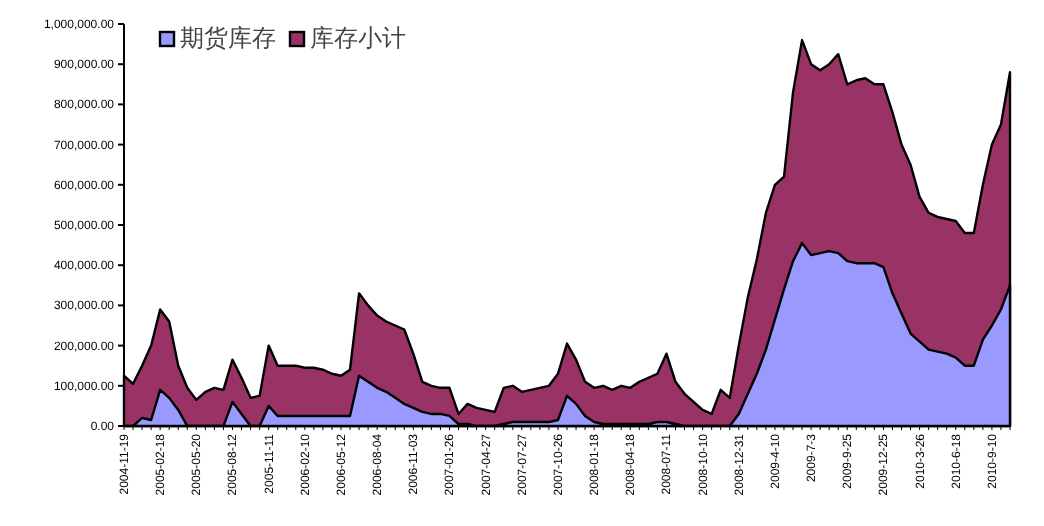  Describe the element at coordinates (358, 38) in the screenshot. I see `legend-label: 库存小计` at that location.